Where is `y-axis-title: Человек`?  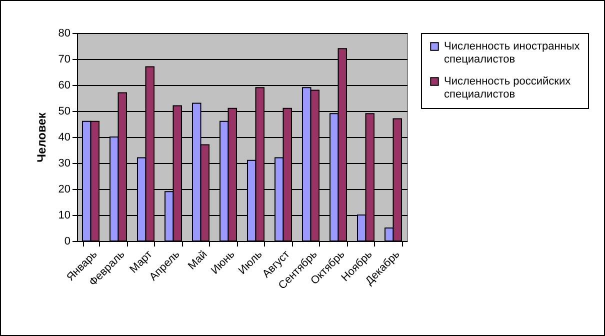
y-axis-title: Человек is located at coordinates (41, 137).